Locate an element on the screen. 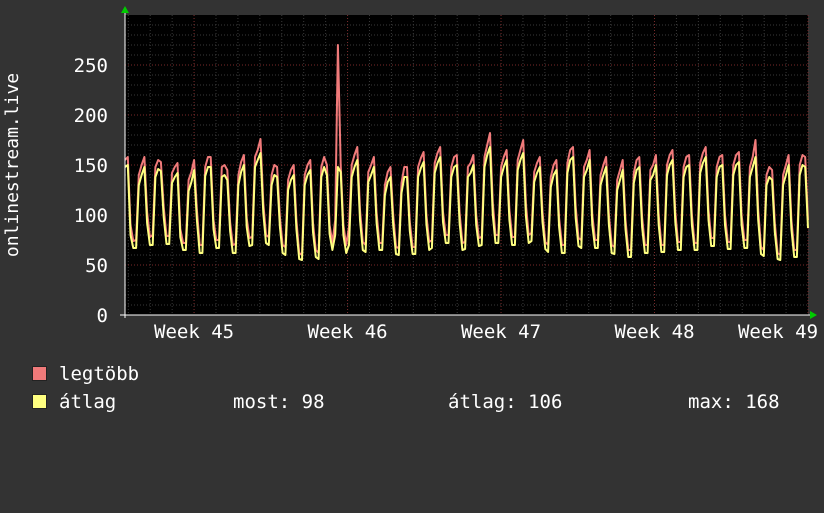 Image resolution: width=824 pixels, height=513 pixels. stat-average: átlag: 106 is located at coordinates (505, 402).